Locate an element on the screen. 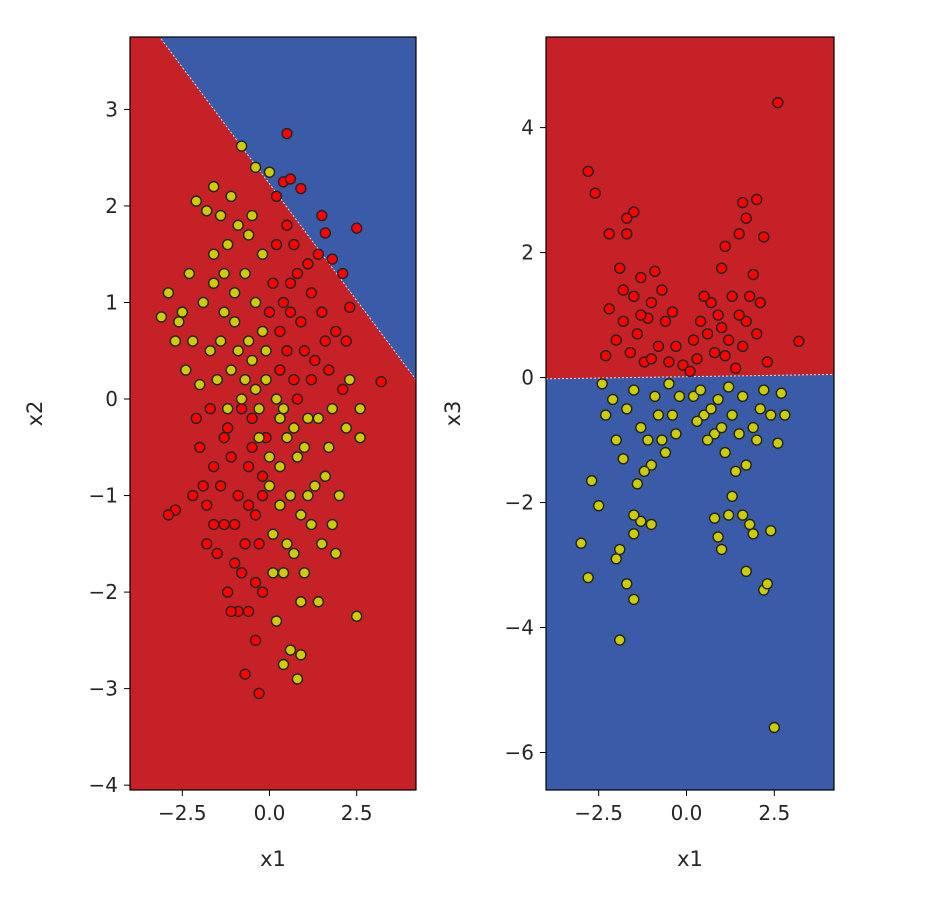  y-tick-label: −1 is located at coordinates (103, 496).